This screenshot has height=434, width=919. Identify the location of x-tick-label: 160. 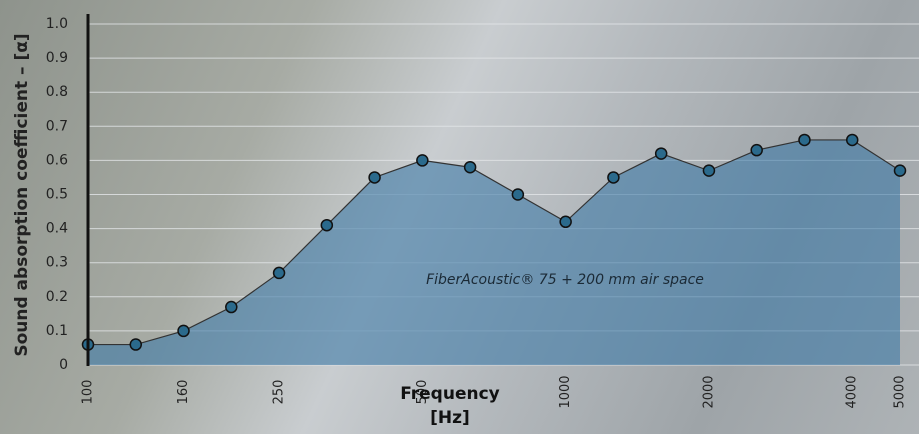
(183, 392).